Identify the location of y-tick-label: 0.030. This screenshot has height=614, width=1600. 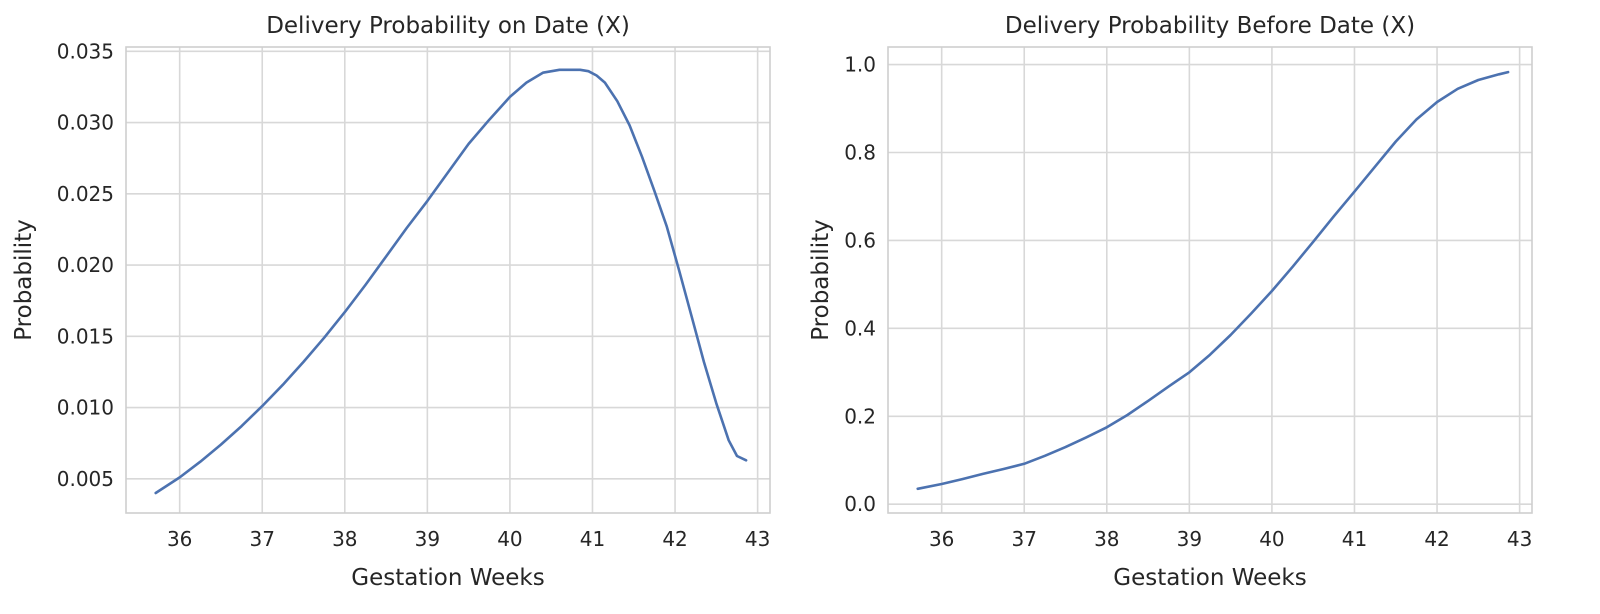
(85, 123).